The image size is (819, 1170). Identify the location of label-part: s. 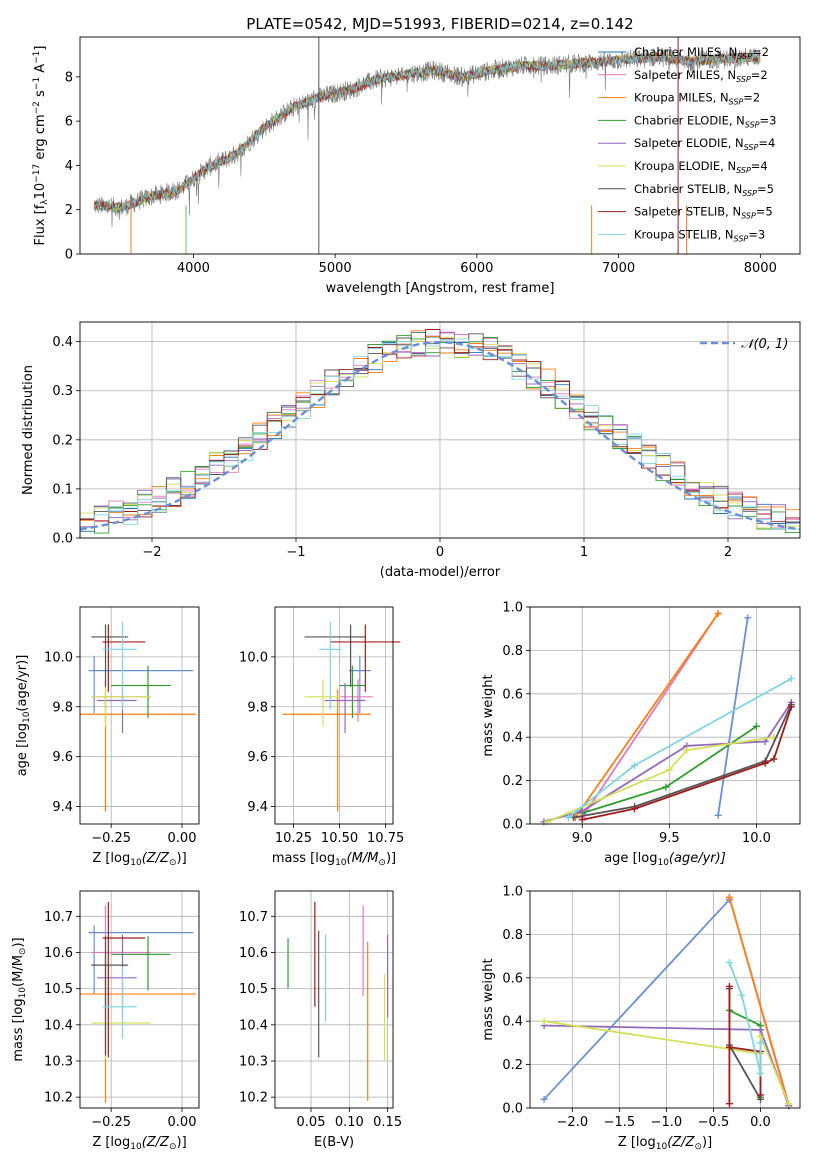
(40, 95).